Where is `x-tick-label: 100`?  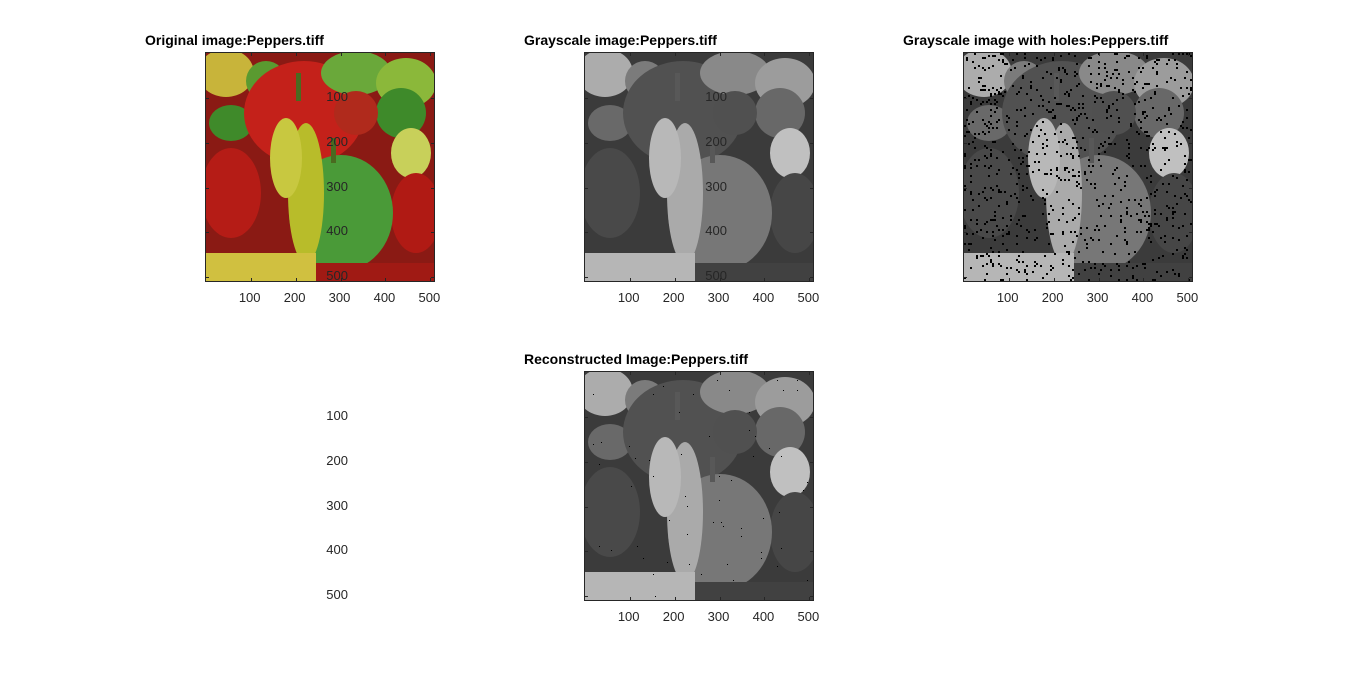 x-tick-label: 100 is located at coordinates (628, 297).